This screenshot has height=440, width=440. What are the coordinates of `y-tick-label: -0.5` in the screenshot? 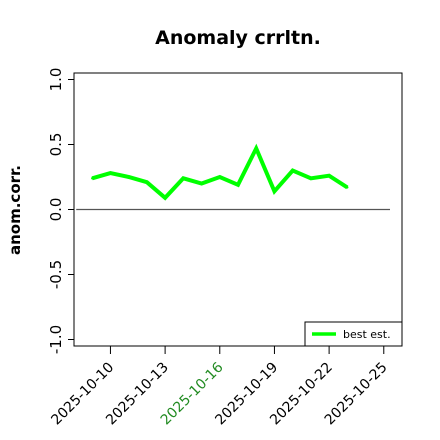 It's located at (56, 274).